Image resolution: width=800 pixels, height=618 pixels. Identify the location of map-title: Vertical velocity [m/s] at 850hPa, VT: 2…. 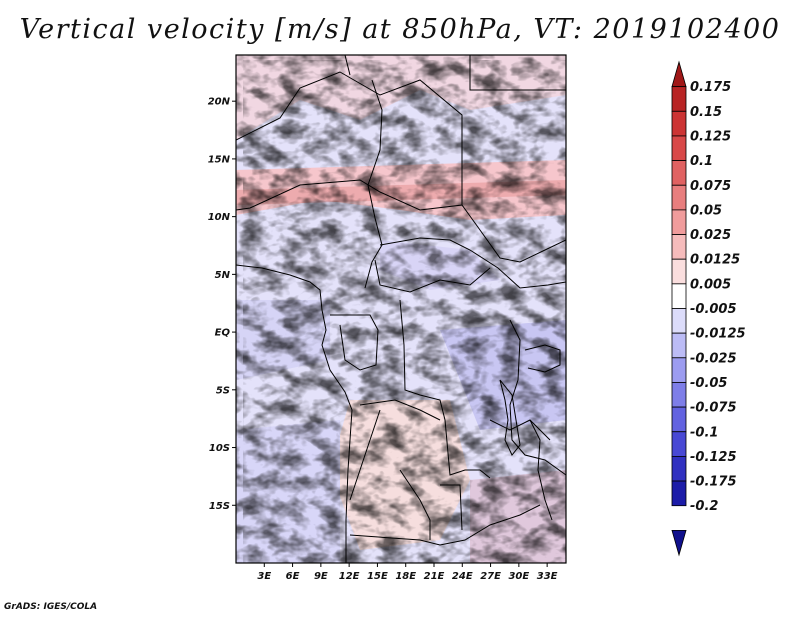
(400, 29).